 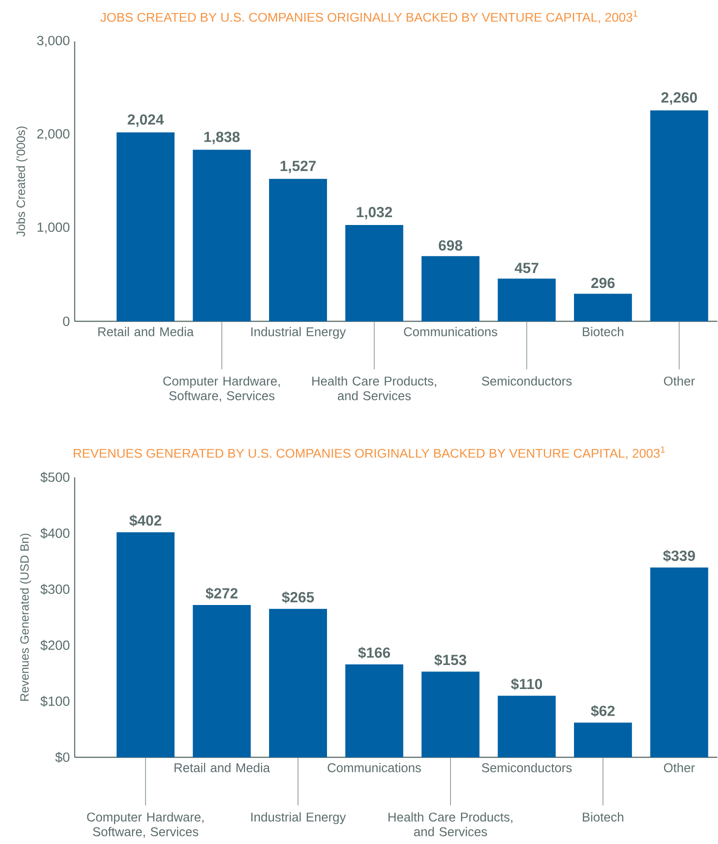 I want to click on data-label: 2,260, so click(x=679, y=98).